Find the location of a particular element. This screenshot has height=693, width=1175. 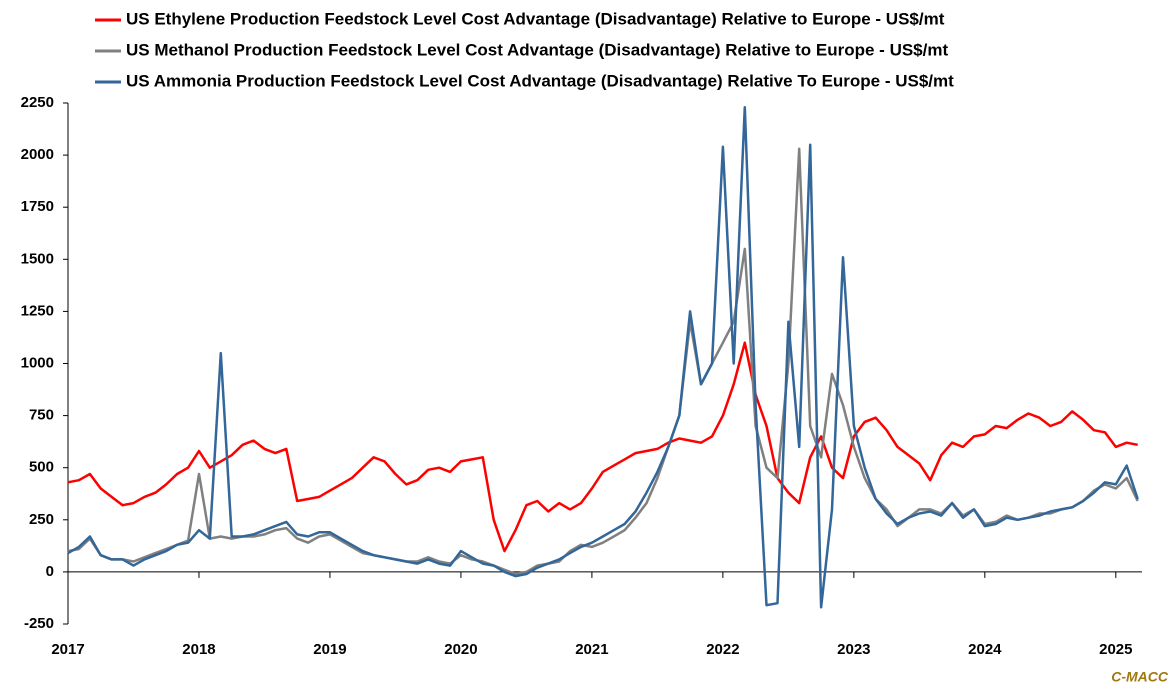

y-tick-label: 1000 is located at coordinates (37, 362).